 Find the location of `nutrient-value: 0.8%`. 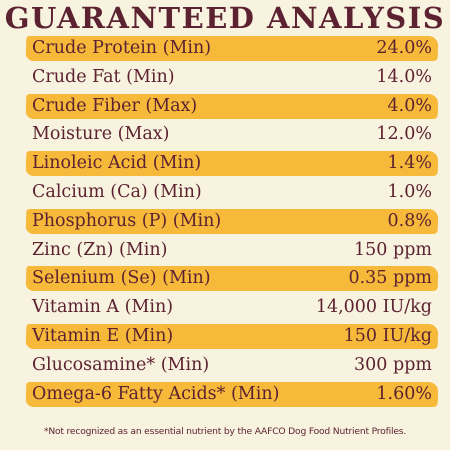

nutrient-value: 0.8% is located at coordinates (409, 220).